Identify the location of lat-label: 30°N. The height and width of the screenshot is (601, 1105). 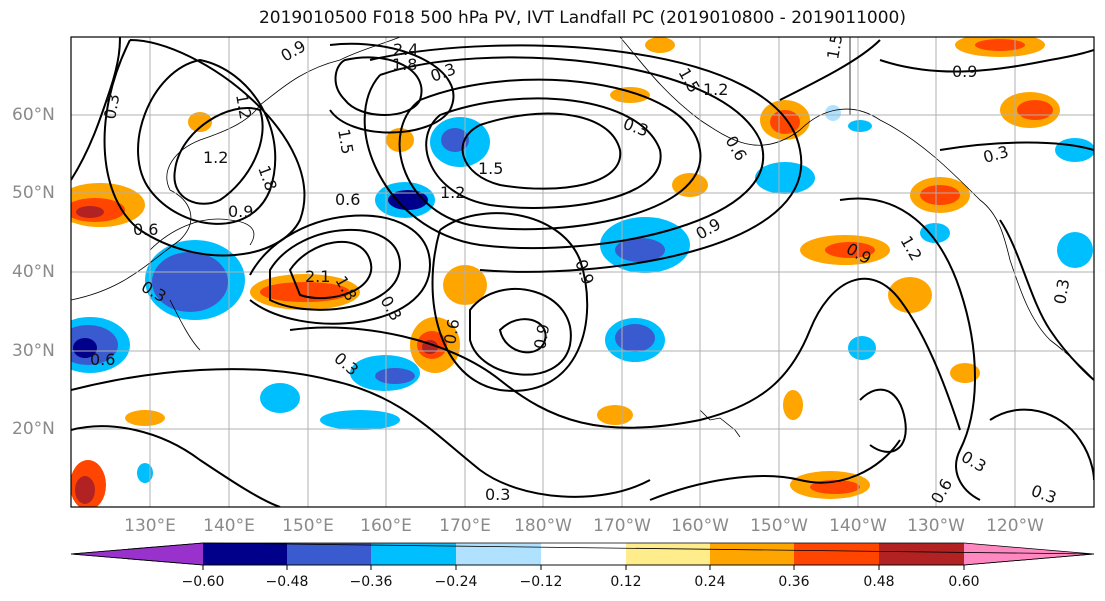
(33, 351).